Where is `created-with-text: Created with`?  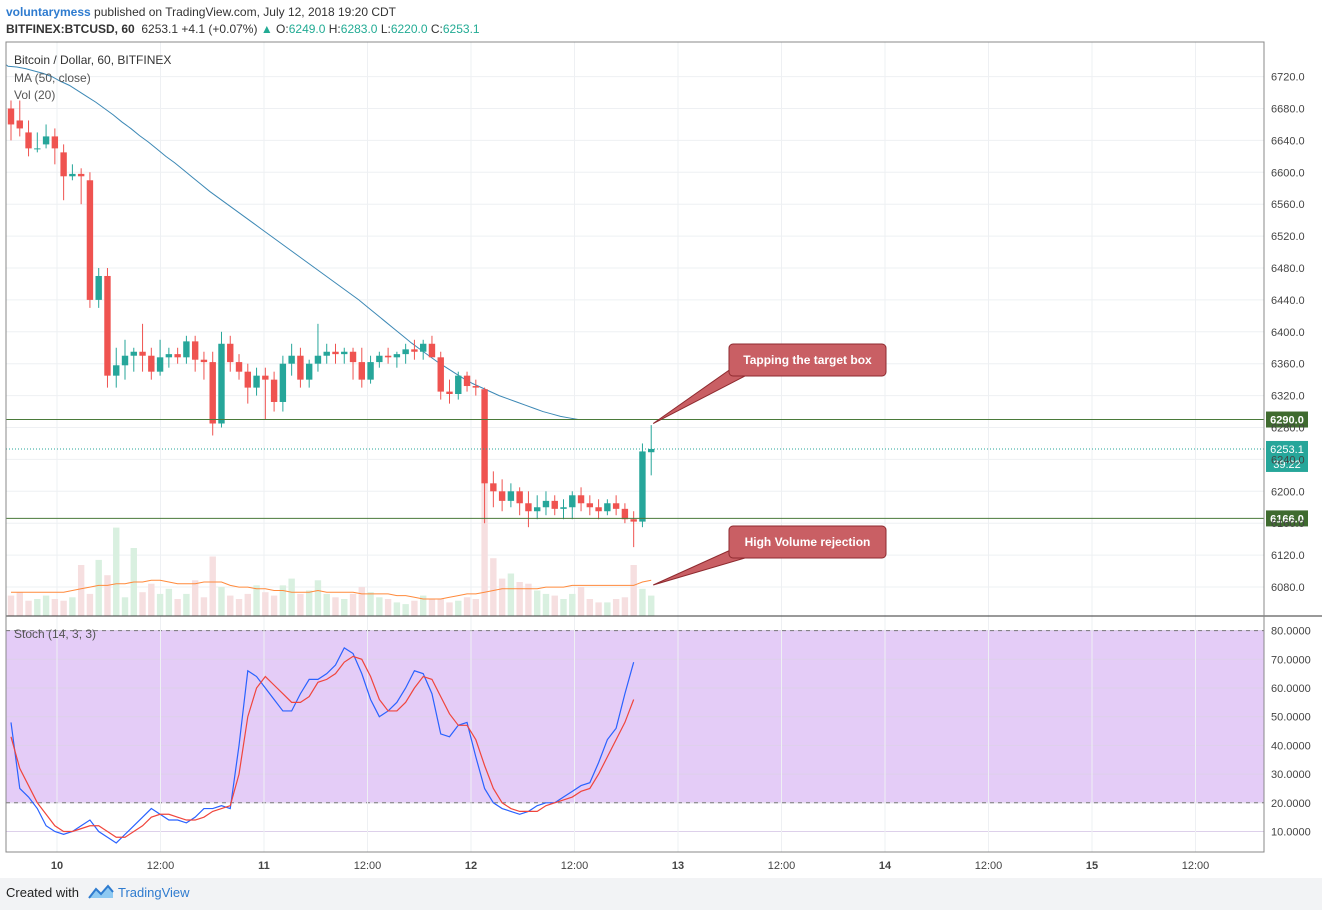 created-with-text: Created with is located at coordinates (42, 892).